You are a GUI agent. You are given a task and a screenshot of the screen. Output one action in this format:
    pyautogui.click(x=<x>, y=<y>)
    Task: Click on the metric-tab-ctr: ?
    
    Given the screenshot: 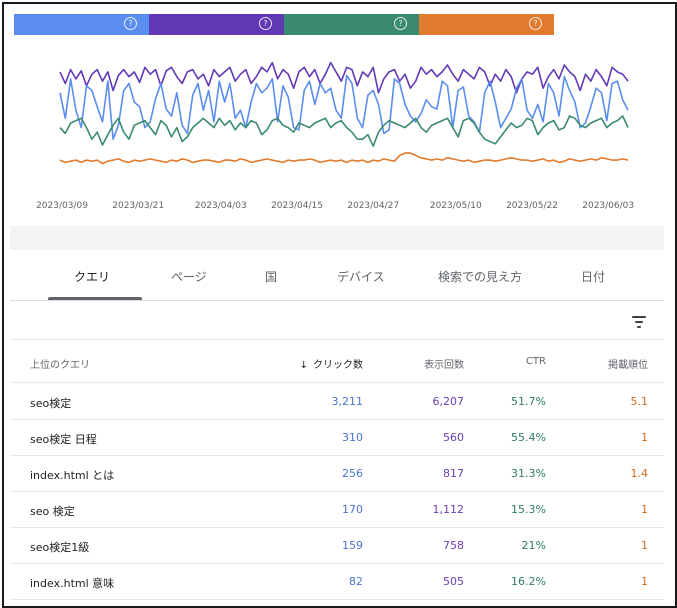 What is the action you would take?
    pyautogui.click(x=351, y=24)
    